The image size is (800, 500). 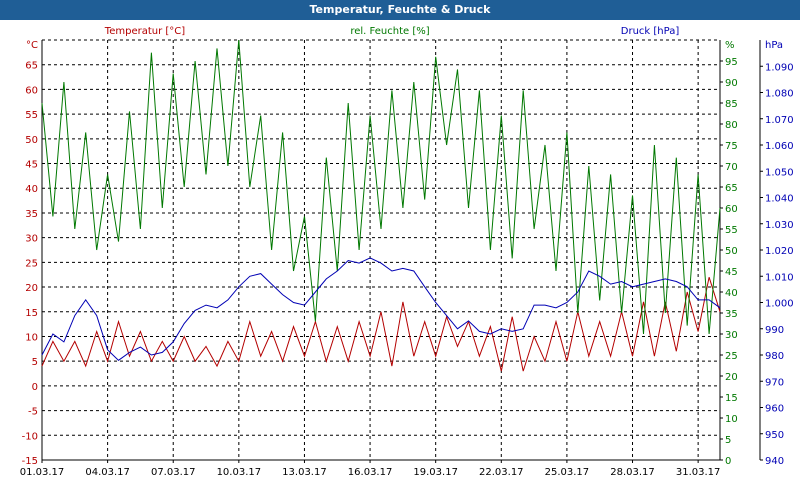 I want to click on humidity-tick-label: 5, so click(x=728, y=440).